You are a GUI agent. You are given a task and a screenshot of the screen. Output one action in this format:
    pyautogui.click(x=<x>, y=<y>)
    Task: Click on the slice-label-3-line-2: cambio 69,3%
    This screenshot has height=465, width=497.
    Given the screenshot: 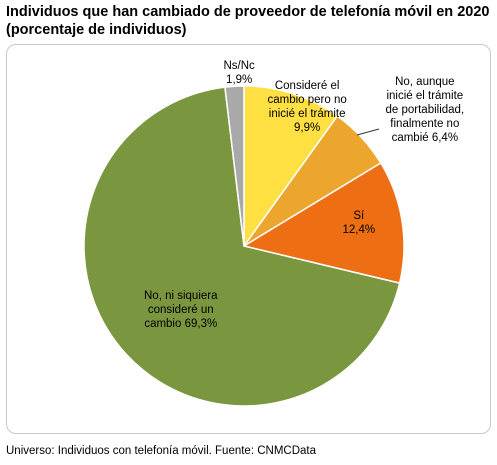 What is the action you would take?
    pyautogui.click(x=181, y=324)
    